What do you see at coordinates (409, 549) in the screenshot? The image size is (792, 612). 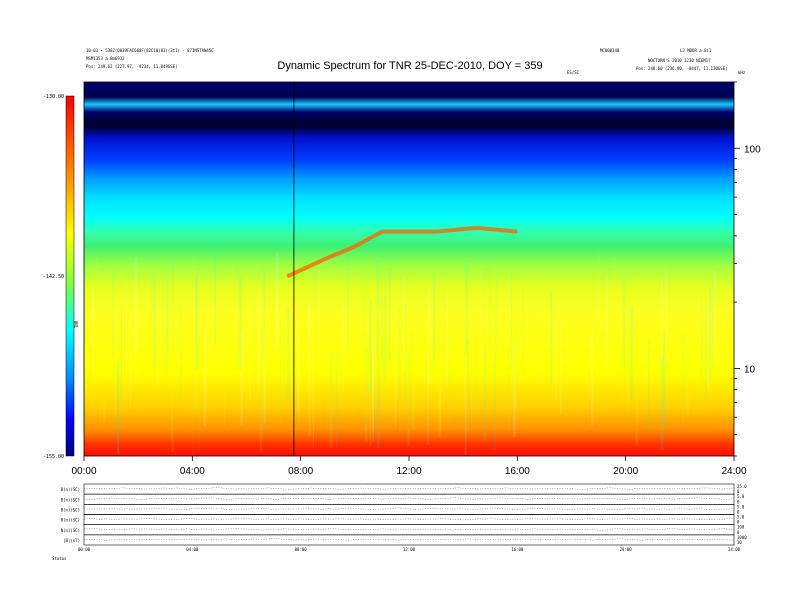 I see `panel-x-tick-label: 12:00` at bounding box center [409, 549].